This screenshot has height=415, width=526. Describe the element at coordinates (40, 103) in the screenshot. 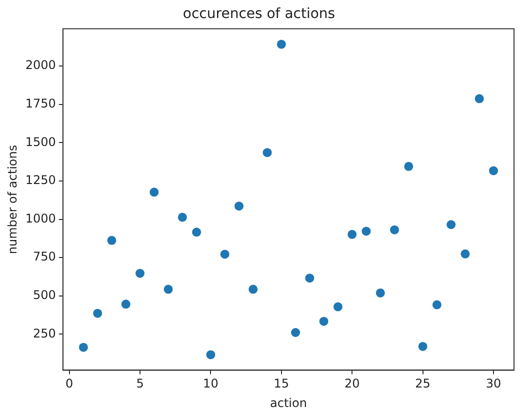

I see `y-tick-label: 1750` at that location.